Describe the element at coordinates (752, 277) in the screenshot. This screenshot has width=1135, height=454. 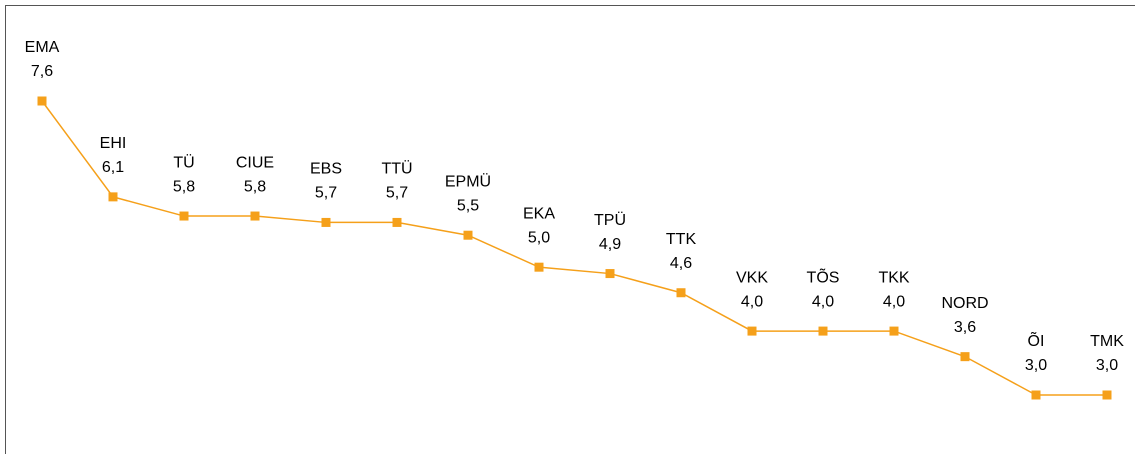
I see `category-label: VKK` at that location.